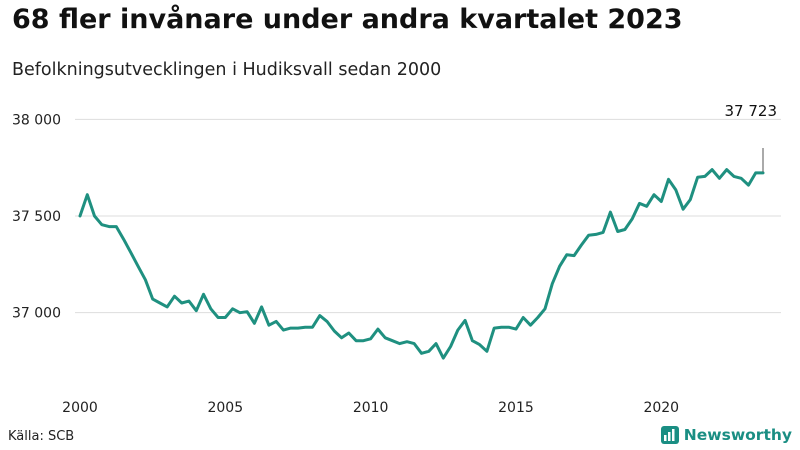  Describe the element at coordinates (751, 137) in the screenshot. I see `annotation-layer: 37 723` at that location.